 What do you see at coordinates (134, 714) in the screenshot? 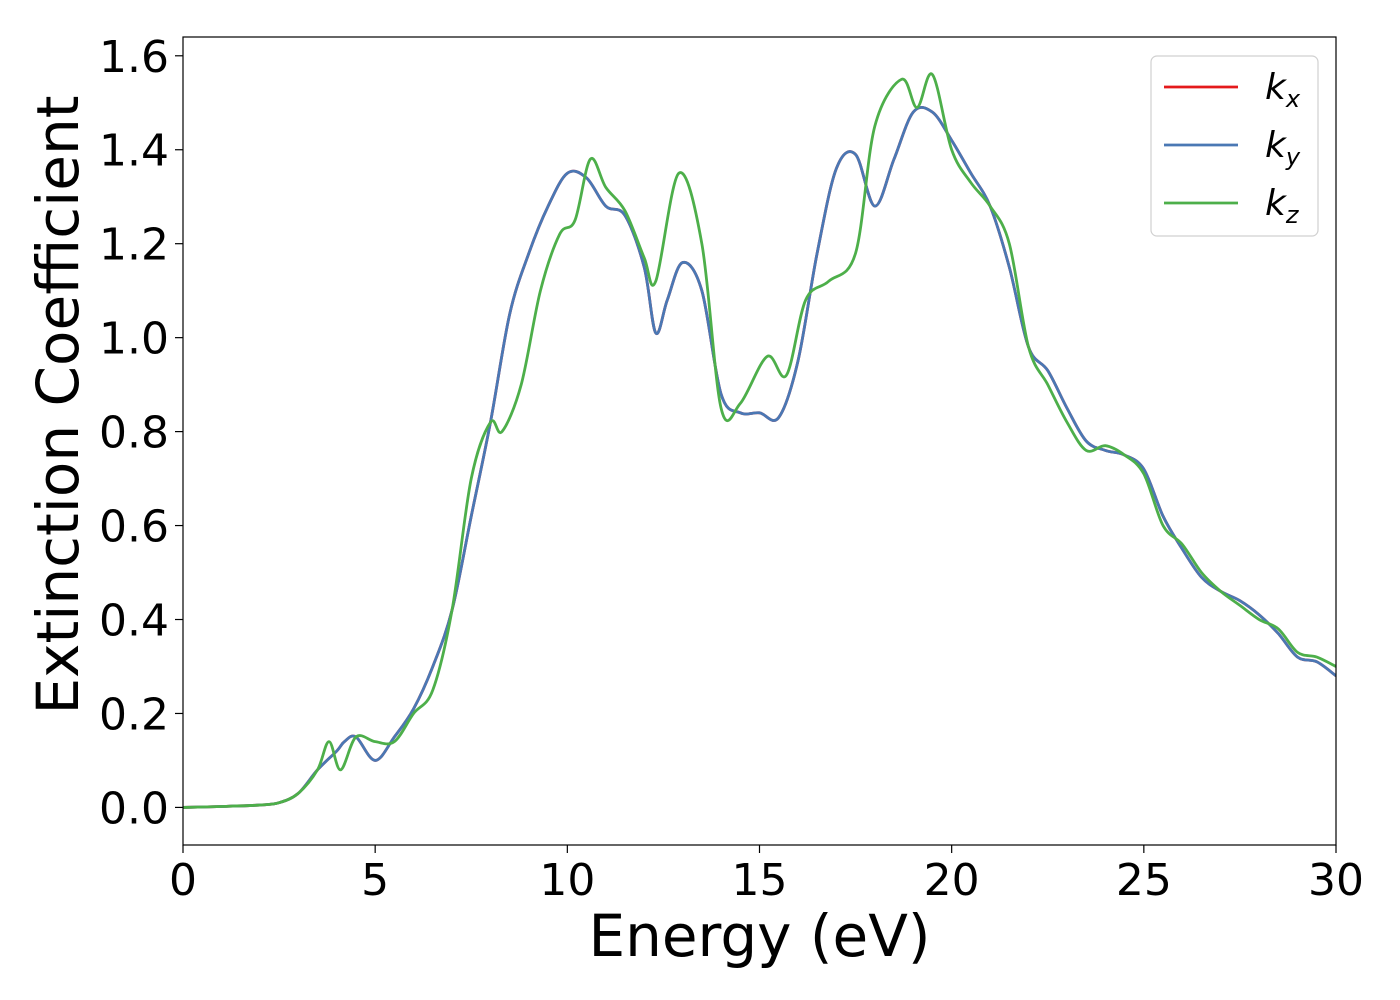
I see `y-tick-label: 0.2` at bounding box center [134, 714].